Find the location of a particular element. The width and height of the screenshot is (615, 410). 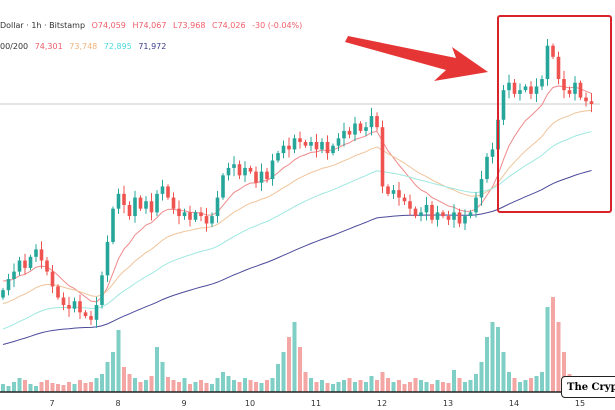

highlight-box is located at coordinates (554, 114).